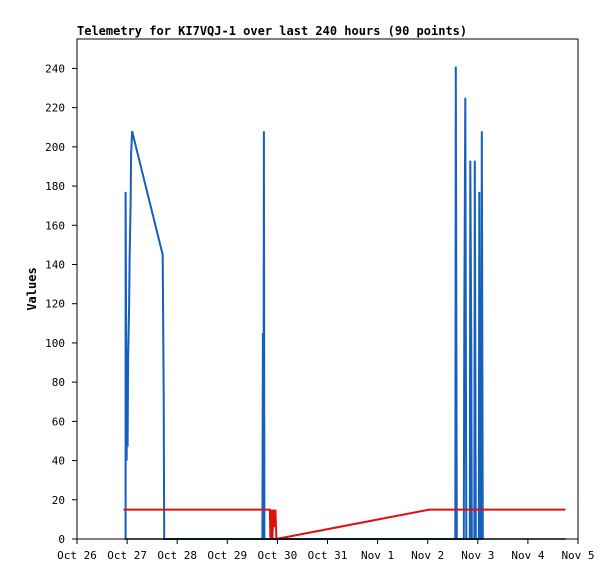 This screenshot has height=579, width=615. What do you see at coordinates (58, 500) in the screenshot?
I see `y-tick-label: 20` at bounding box center [58, 500].